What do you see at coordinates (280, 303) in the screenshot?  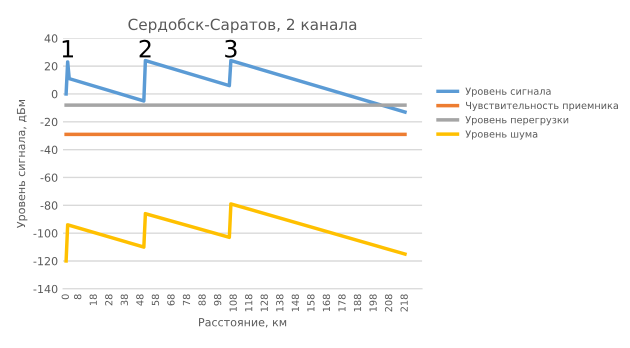 I see `x-tick-label: 138` at bounding box center [280, 303].